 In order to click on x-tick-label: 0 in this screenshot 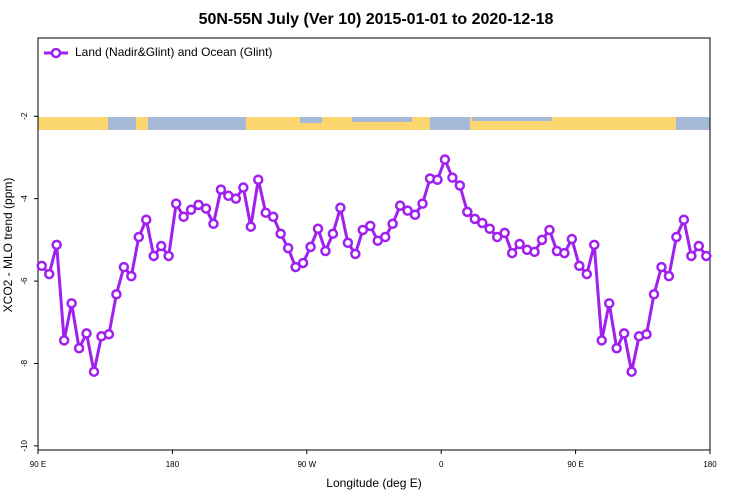, I will do `click(441, 464)`.